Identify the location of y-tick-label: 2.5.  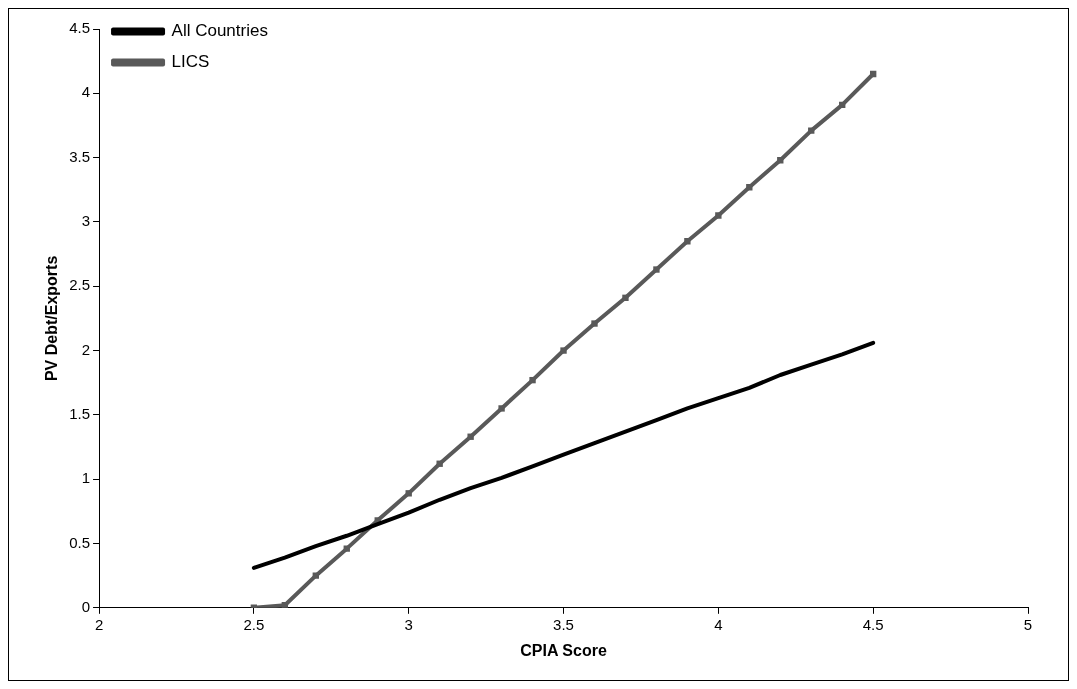
(80, 285).